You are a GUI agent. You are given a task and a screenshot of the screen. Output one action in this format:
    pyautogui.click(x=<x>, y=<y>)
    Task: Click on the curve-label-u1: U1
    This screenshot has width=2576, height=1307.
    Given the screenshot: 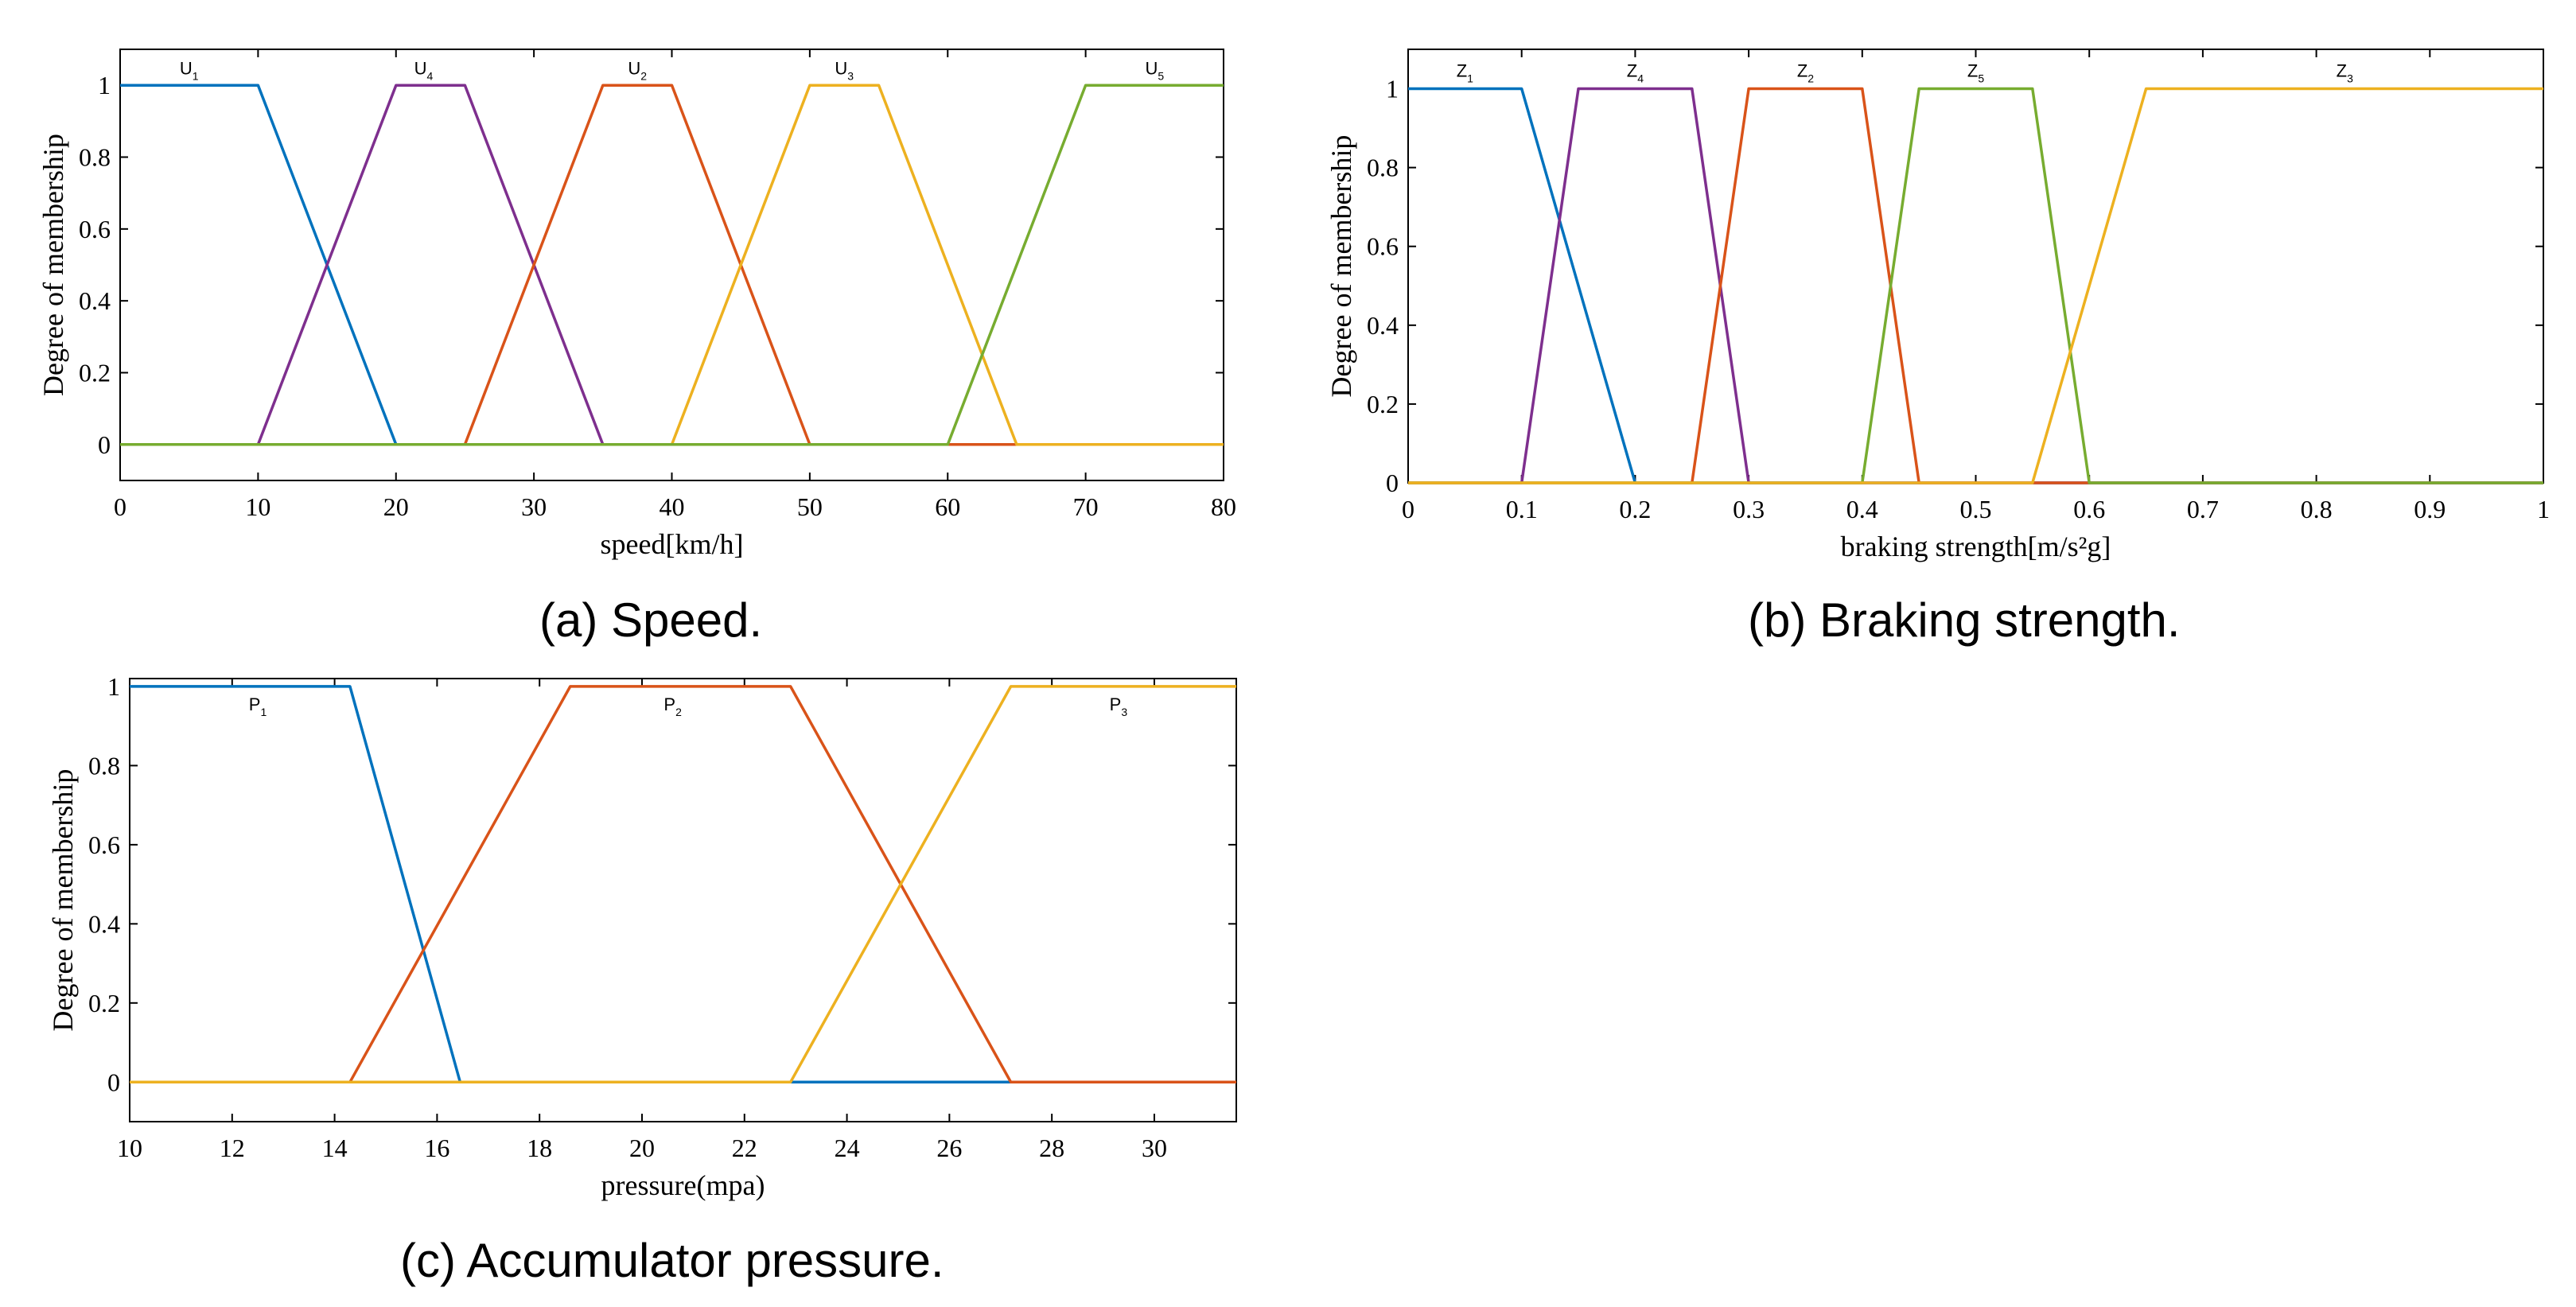 What is the action you would take?
    pyautogui.click(x=190, y=71)
    